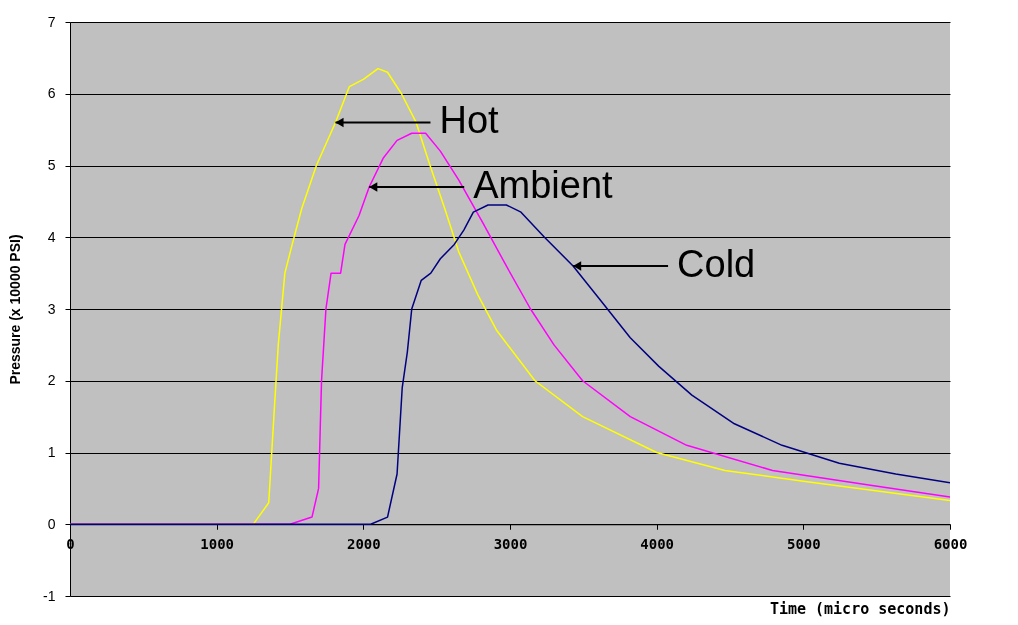  Describe the element at coordinates (803, 543) in the screenshot. I see `x-tick-label: 5000` at that location.